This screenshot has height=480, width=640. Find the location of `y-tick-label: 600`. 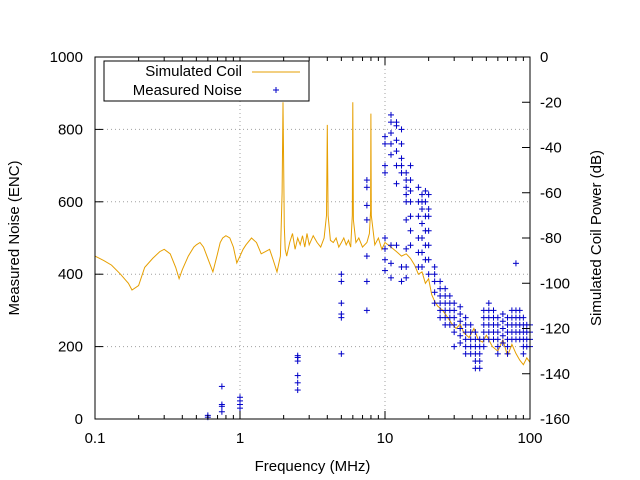

y-tick-label: 600 is located at coordinates (70, 202).